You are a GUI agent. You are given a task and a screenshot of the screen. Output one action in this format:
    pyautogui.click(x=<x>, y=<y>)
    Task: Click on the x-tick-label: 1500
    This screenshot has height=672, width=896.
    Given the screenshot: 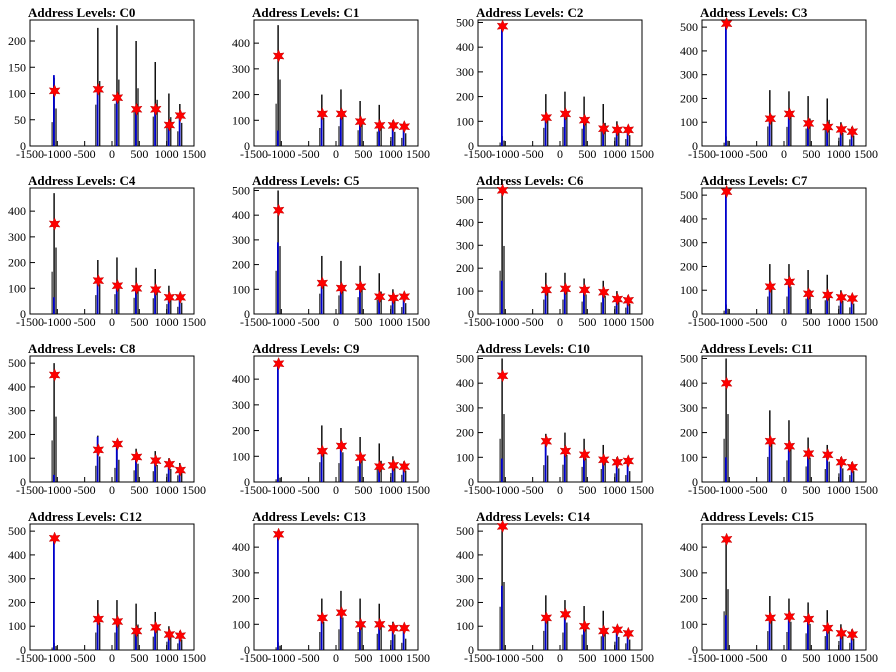 What is the action you would take?
    pyautogui.click(x=418, y=322)
    